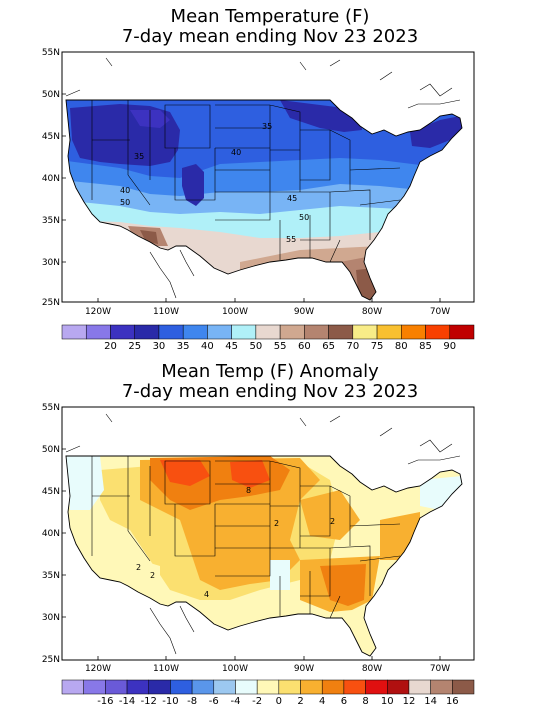  I want to click on panel1-lon-label: 100W, so click(235, 312).